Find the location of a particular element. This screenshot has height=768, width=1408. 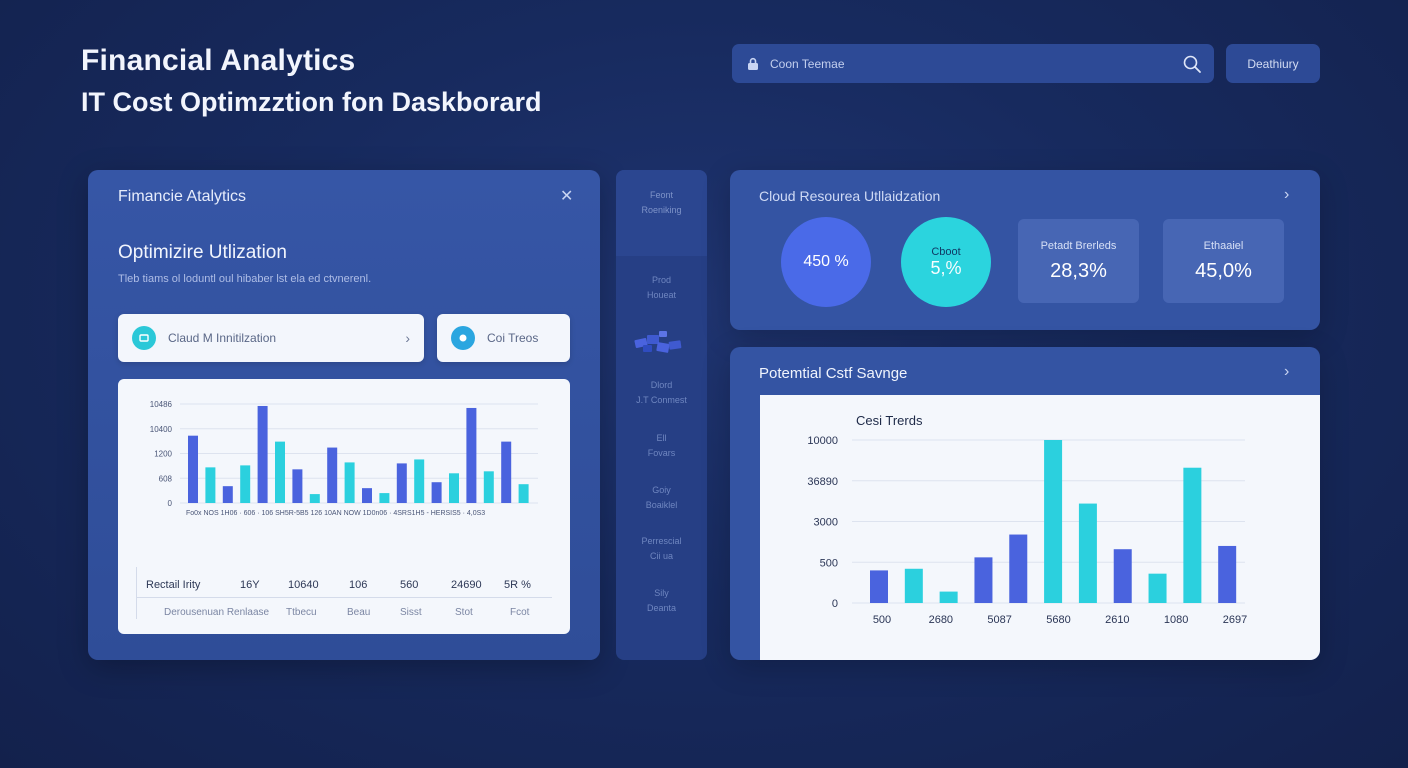

nav-label: Feont is located at coordinates (661, 195).